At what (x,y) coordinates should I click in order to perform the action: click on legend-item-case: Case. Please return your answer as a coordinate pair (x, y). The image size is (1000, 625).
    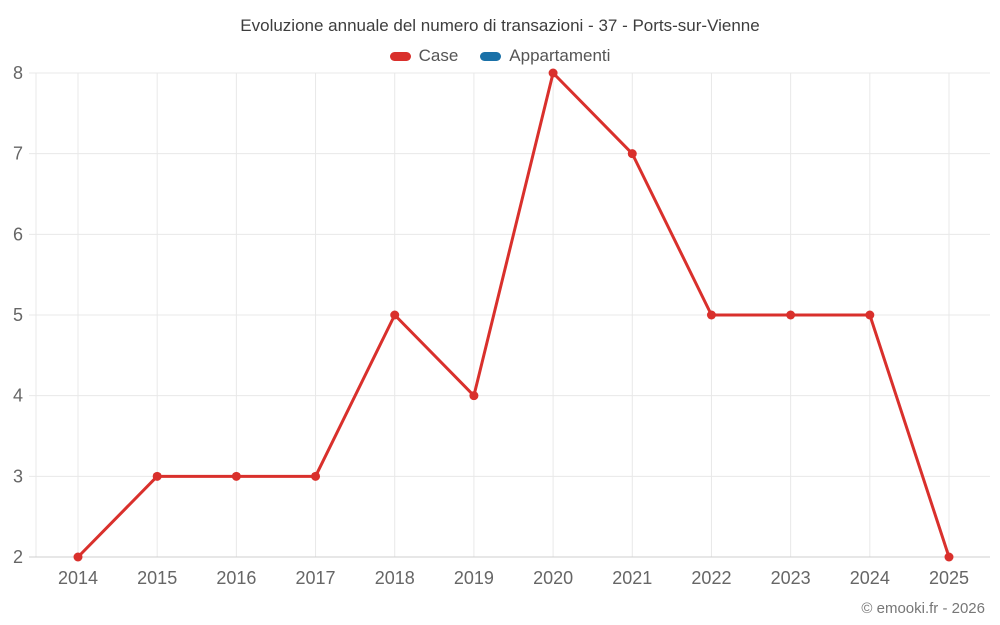
    Looking at the image, I should click on (424, 56).